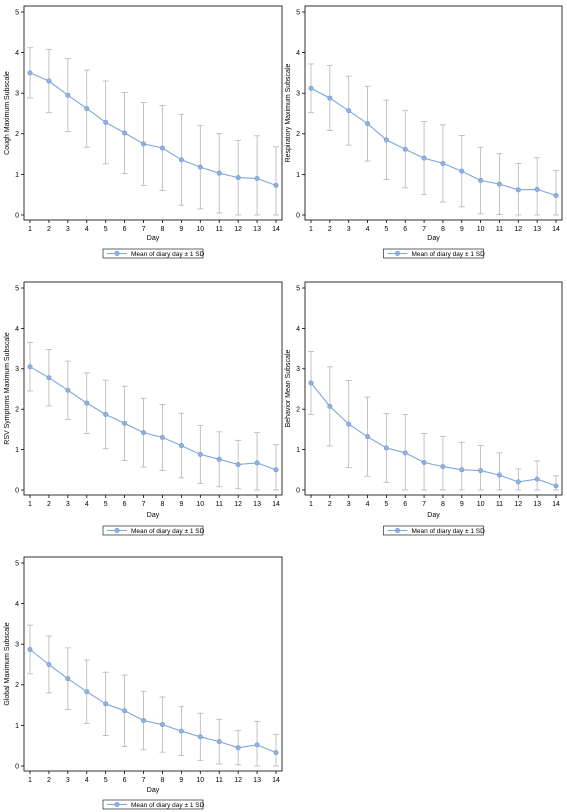  What do you see at coordinates (257, 504) in the screenshot?
I see `x-tick-label: 13` at bounding box center [257, 504].